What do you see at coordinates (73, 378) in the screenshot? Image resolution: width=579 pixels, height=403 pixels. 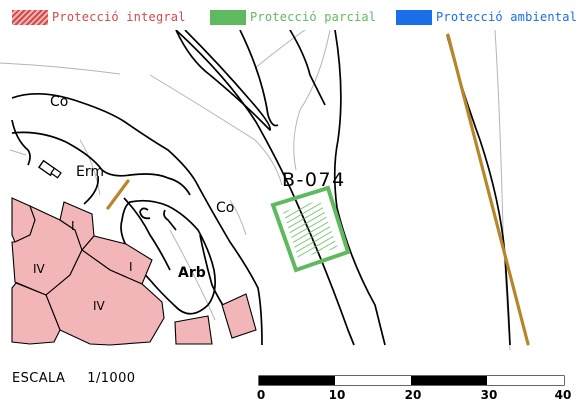 I see `scale-caption: ESCALA 1/1000` at bounding box center [73, 378].